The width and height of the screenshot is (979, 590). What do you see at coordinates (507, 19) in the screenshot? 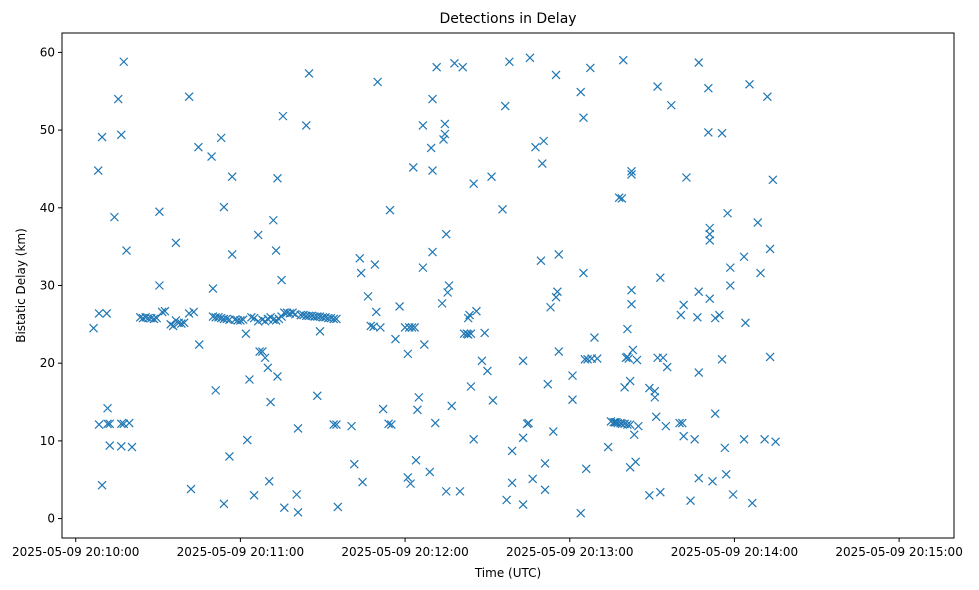
I see `chart-title: Detections in Delay` at bounding box center [507, 19].